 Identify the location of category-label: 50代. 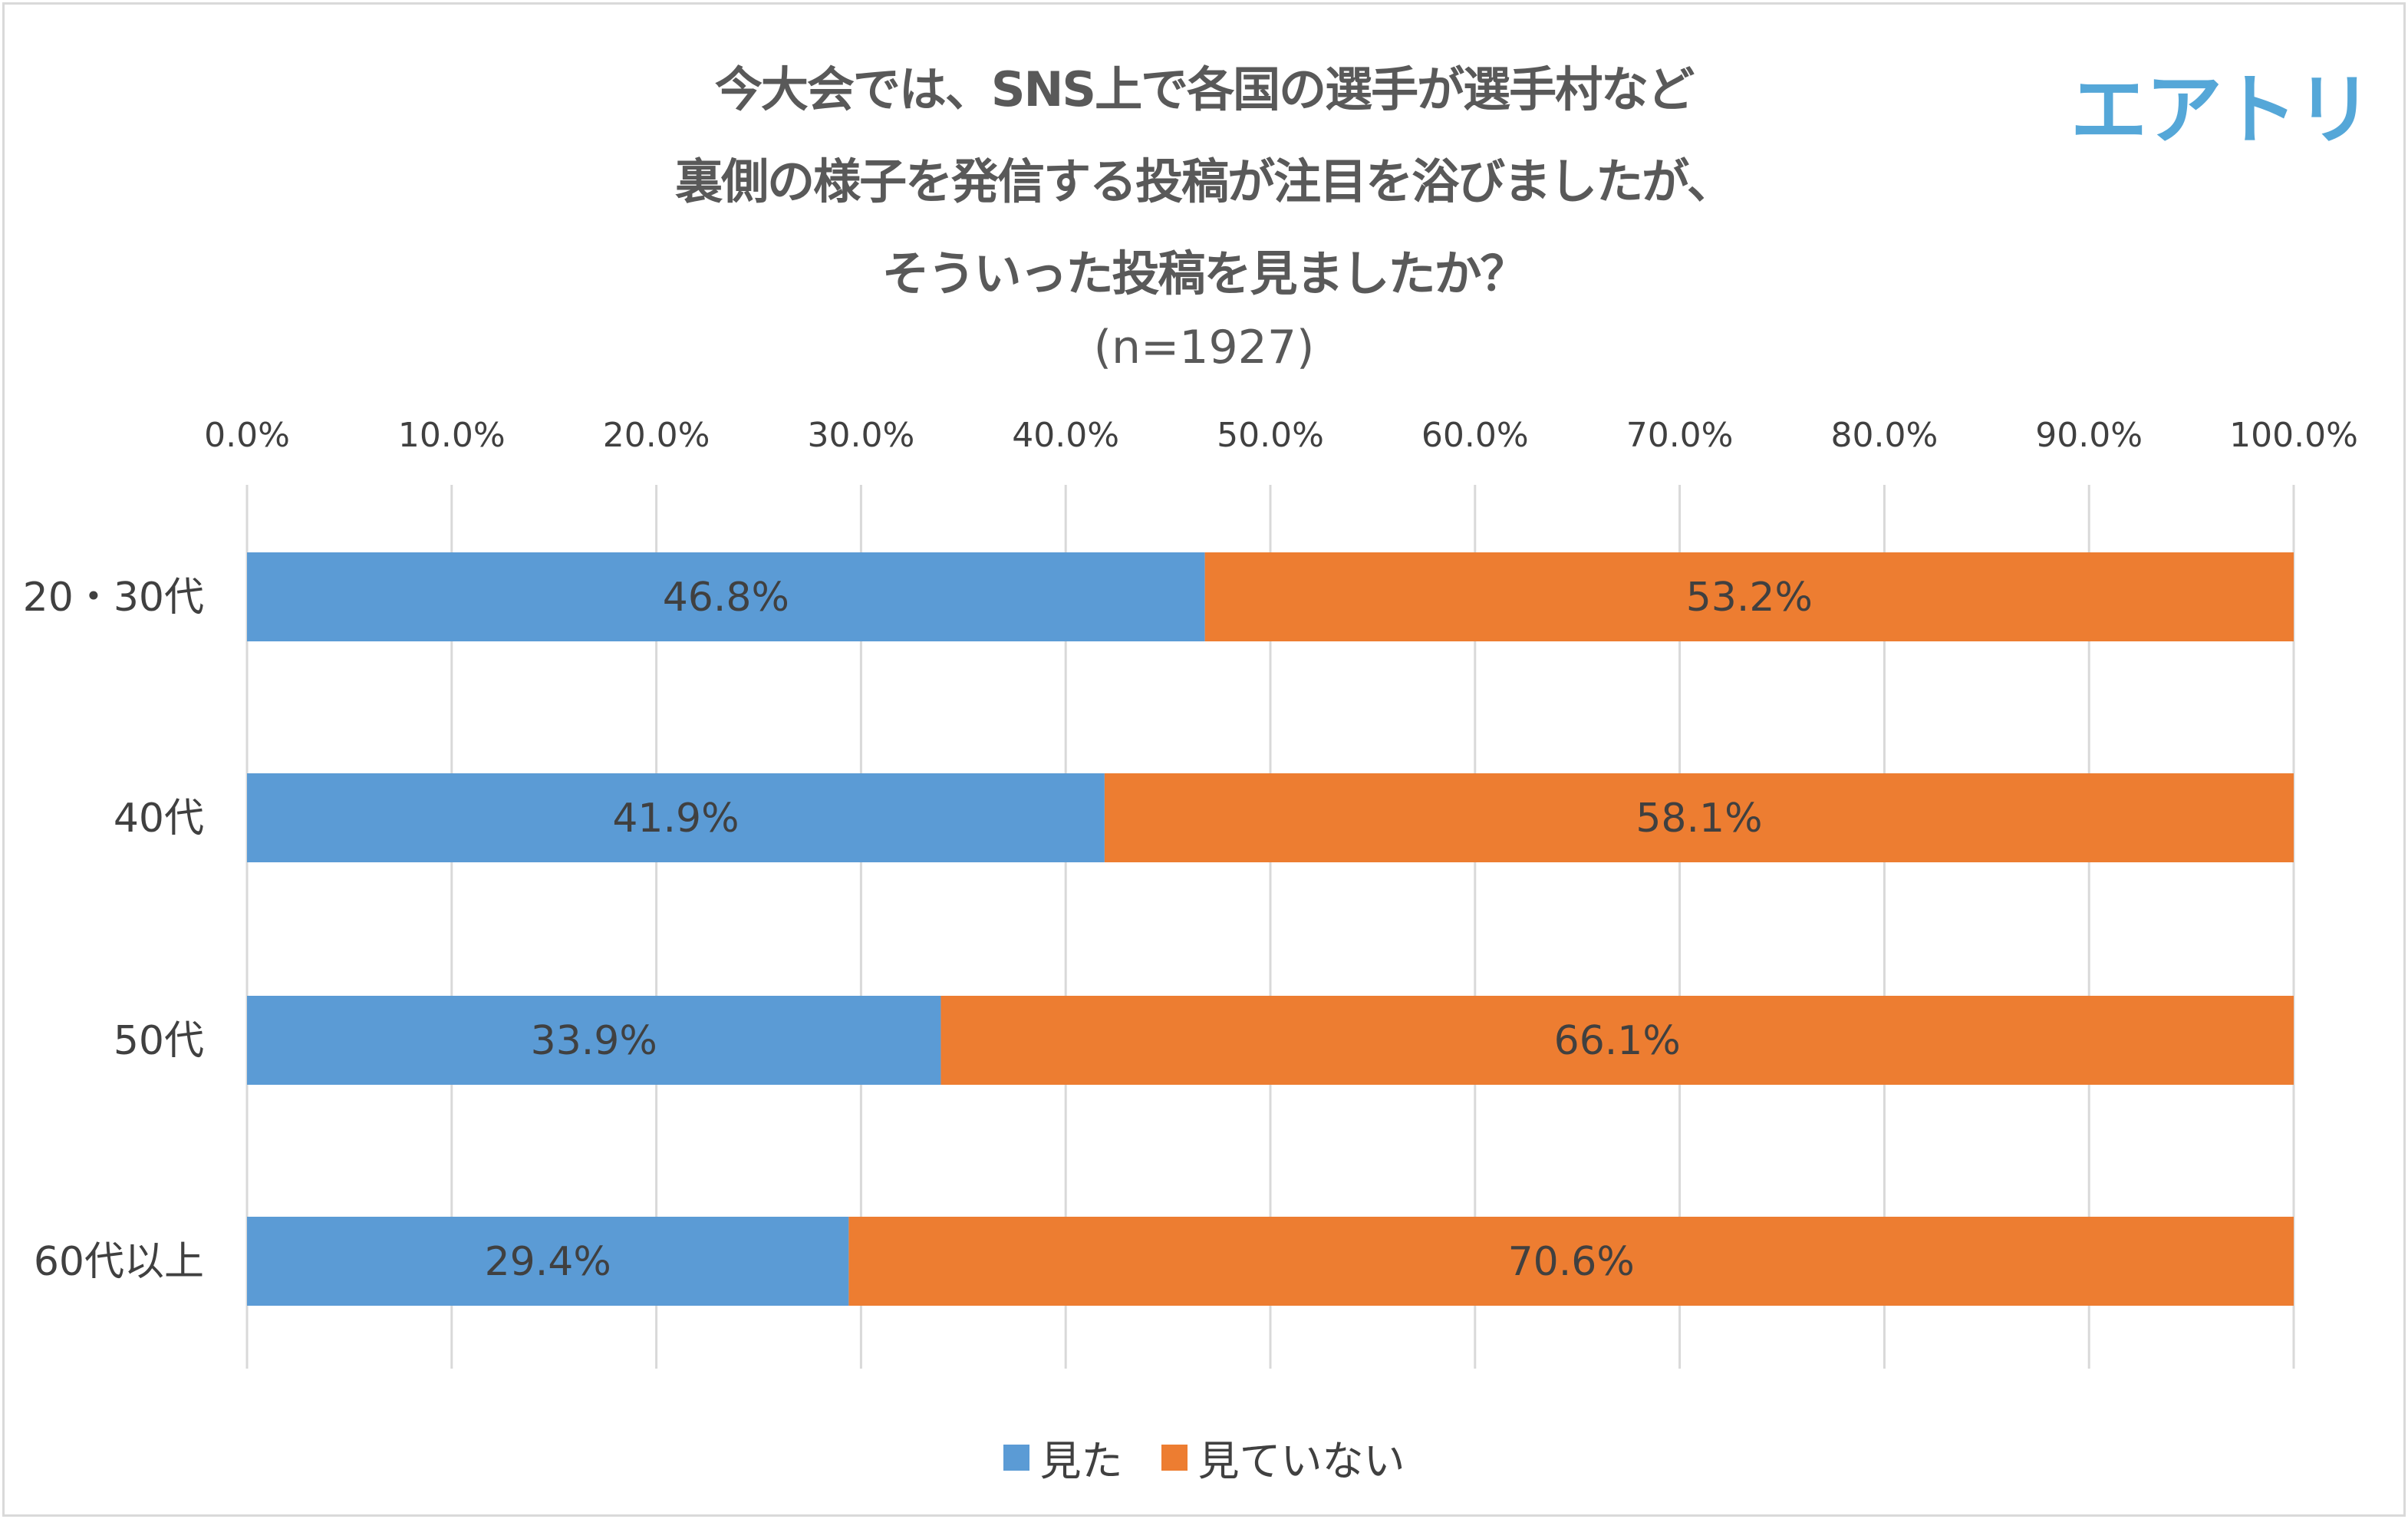
(159, 1041).